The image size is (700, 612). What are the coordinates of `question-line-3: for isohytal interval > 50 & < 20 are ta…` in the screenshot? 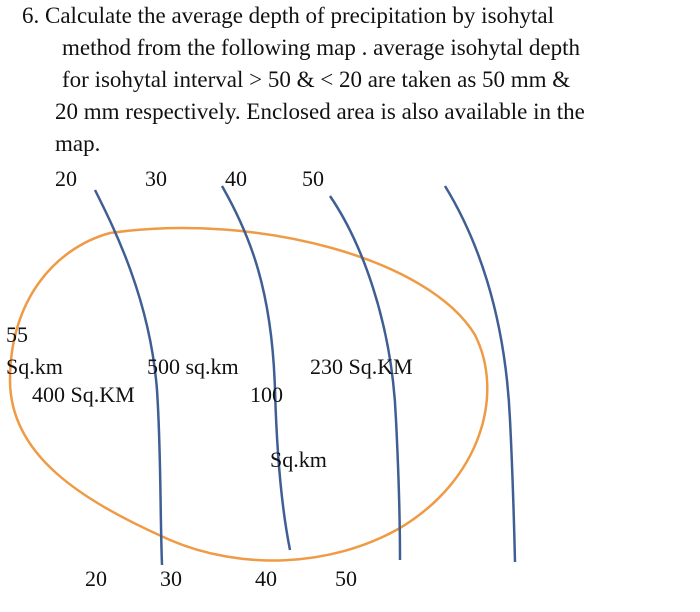 It's located at (316, 79).